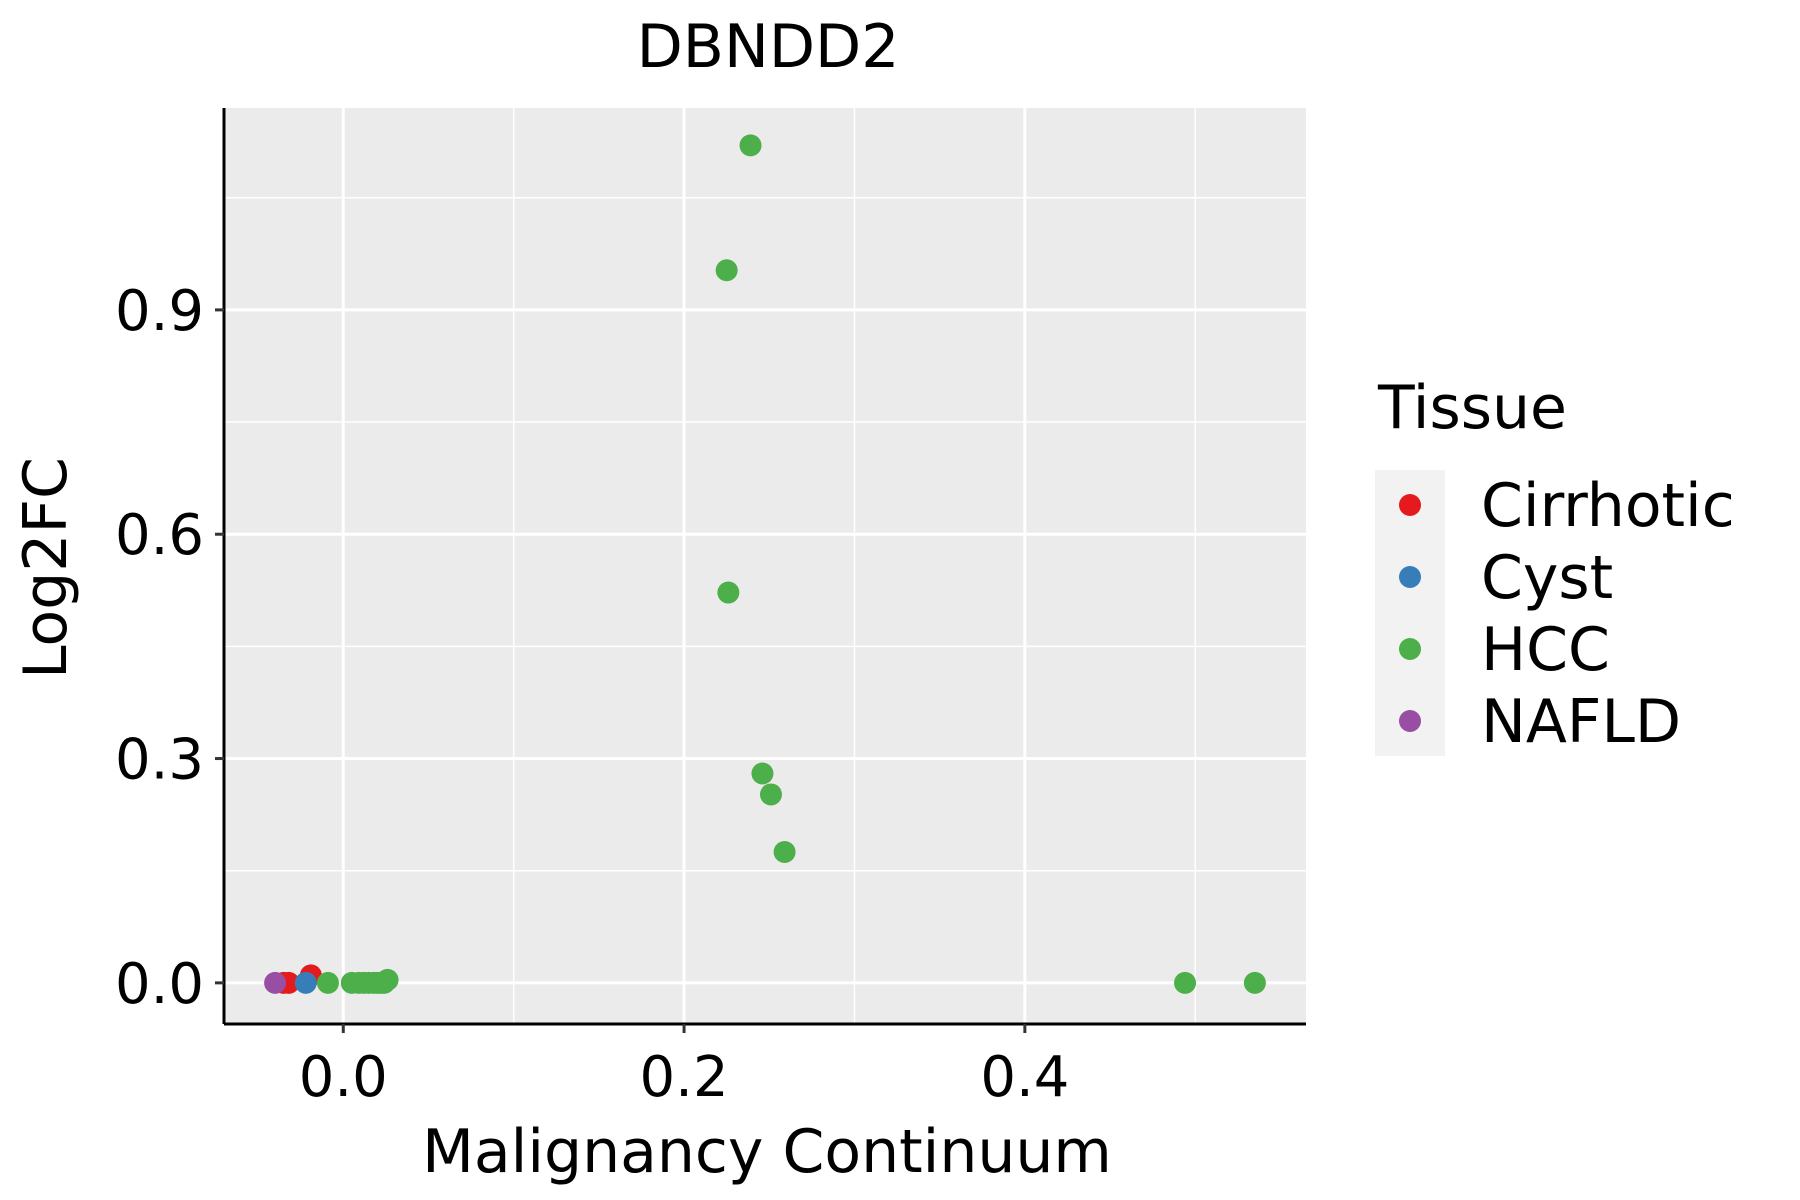 This screenshot has height=1200, width=1800. What do you see at coordinates (159, 984) in the screenshot?
I see `y-tick-label: 0.0` at bounding box center [159, 984].